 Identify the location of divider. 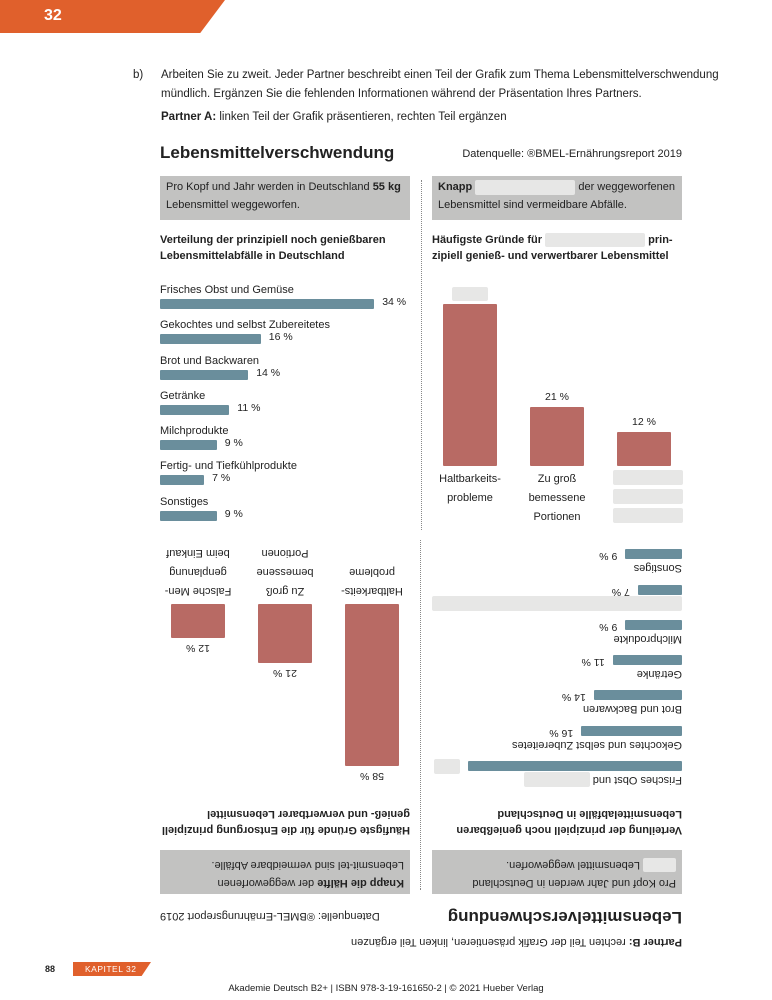
(420, 715).